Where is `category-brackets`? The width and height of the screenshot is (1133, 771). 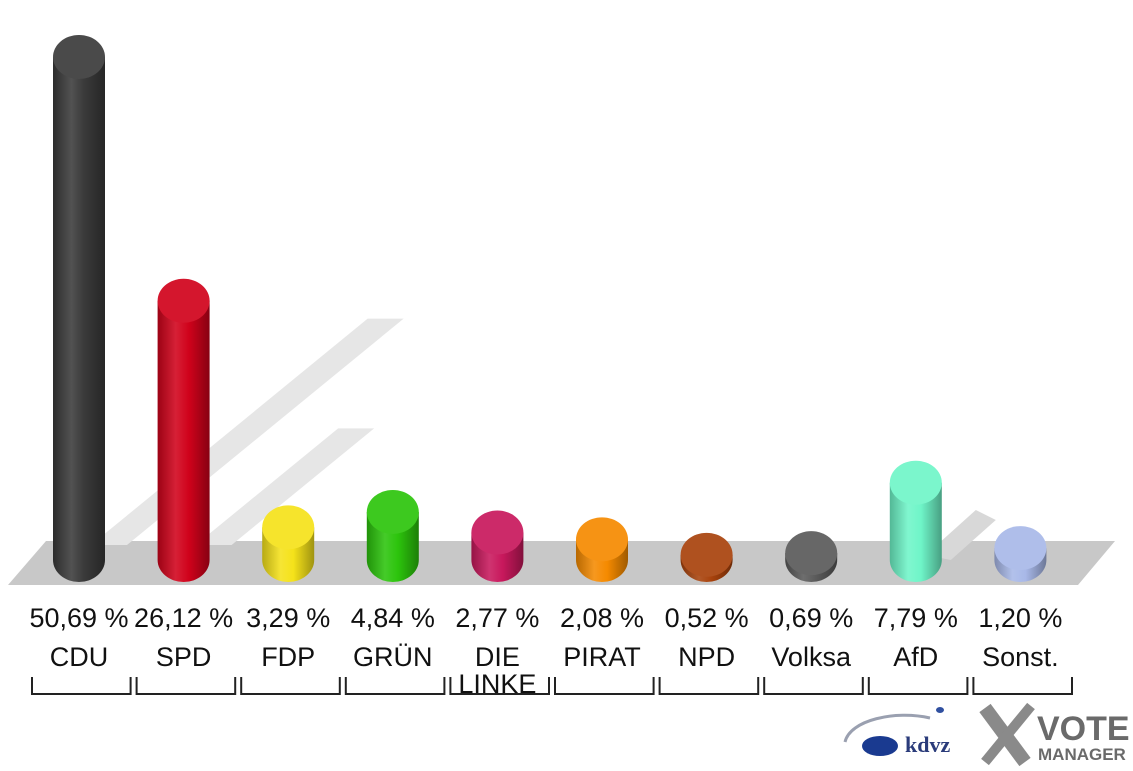 category-brackets is located at coordinates (552, 686).